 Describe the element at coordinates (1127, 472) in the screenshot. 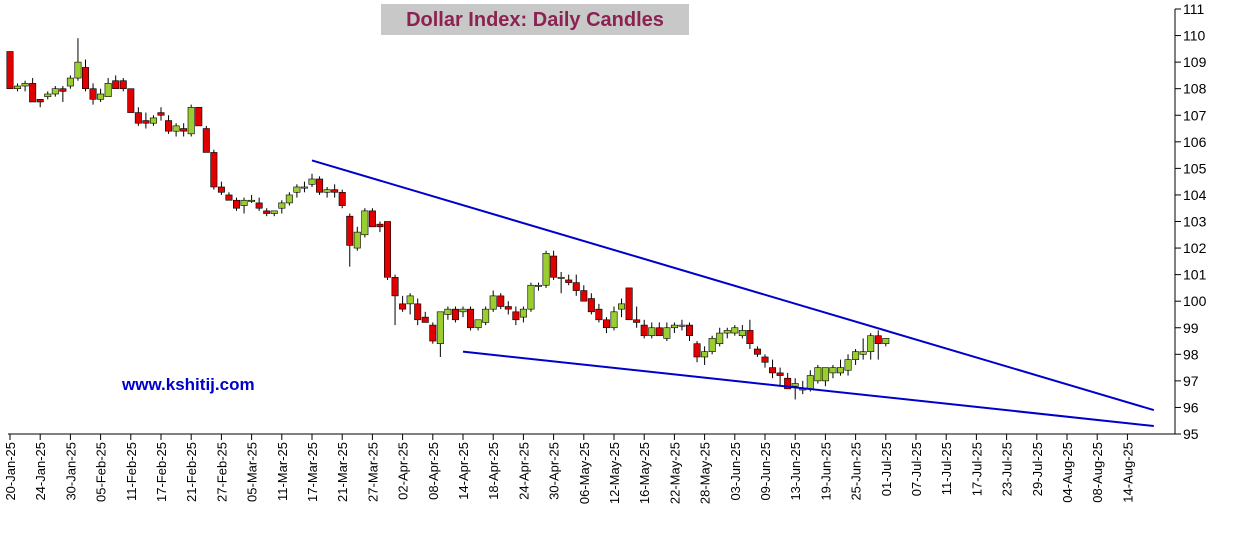

I see `date-tick-label: 14-Aug-25` at that location.